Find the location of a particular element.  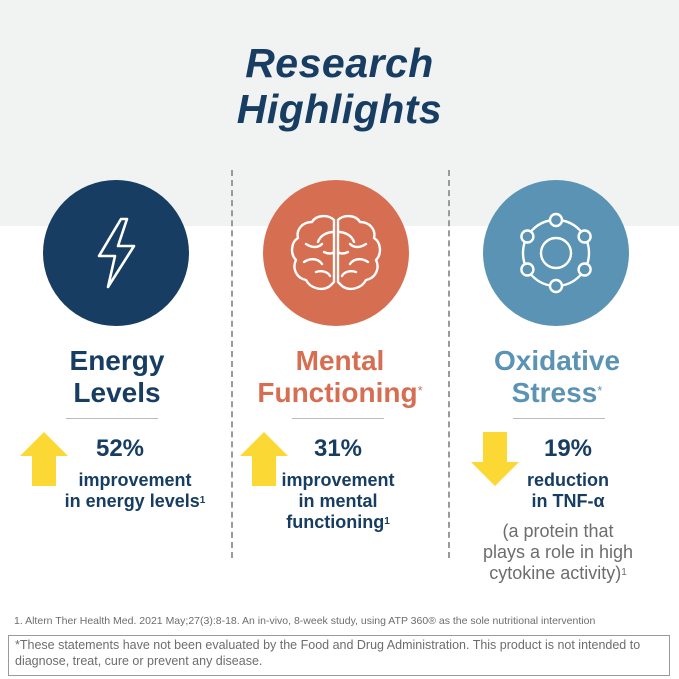

energy-rule is located at coordinates (112, 418).